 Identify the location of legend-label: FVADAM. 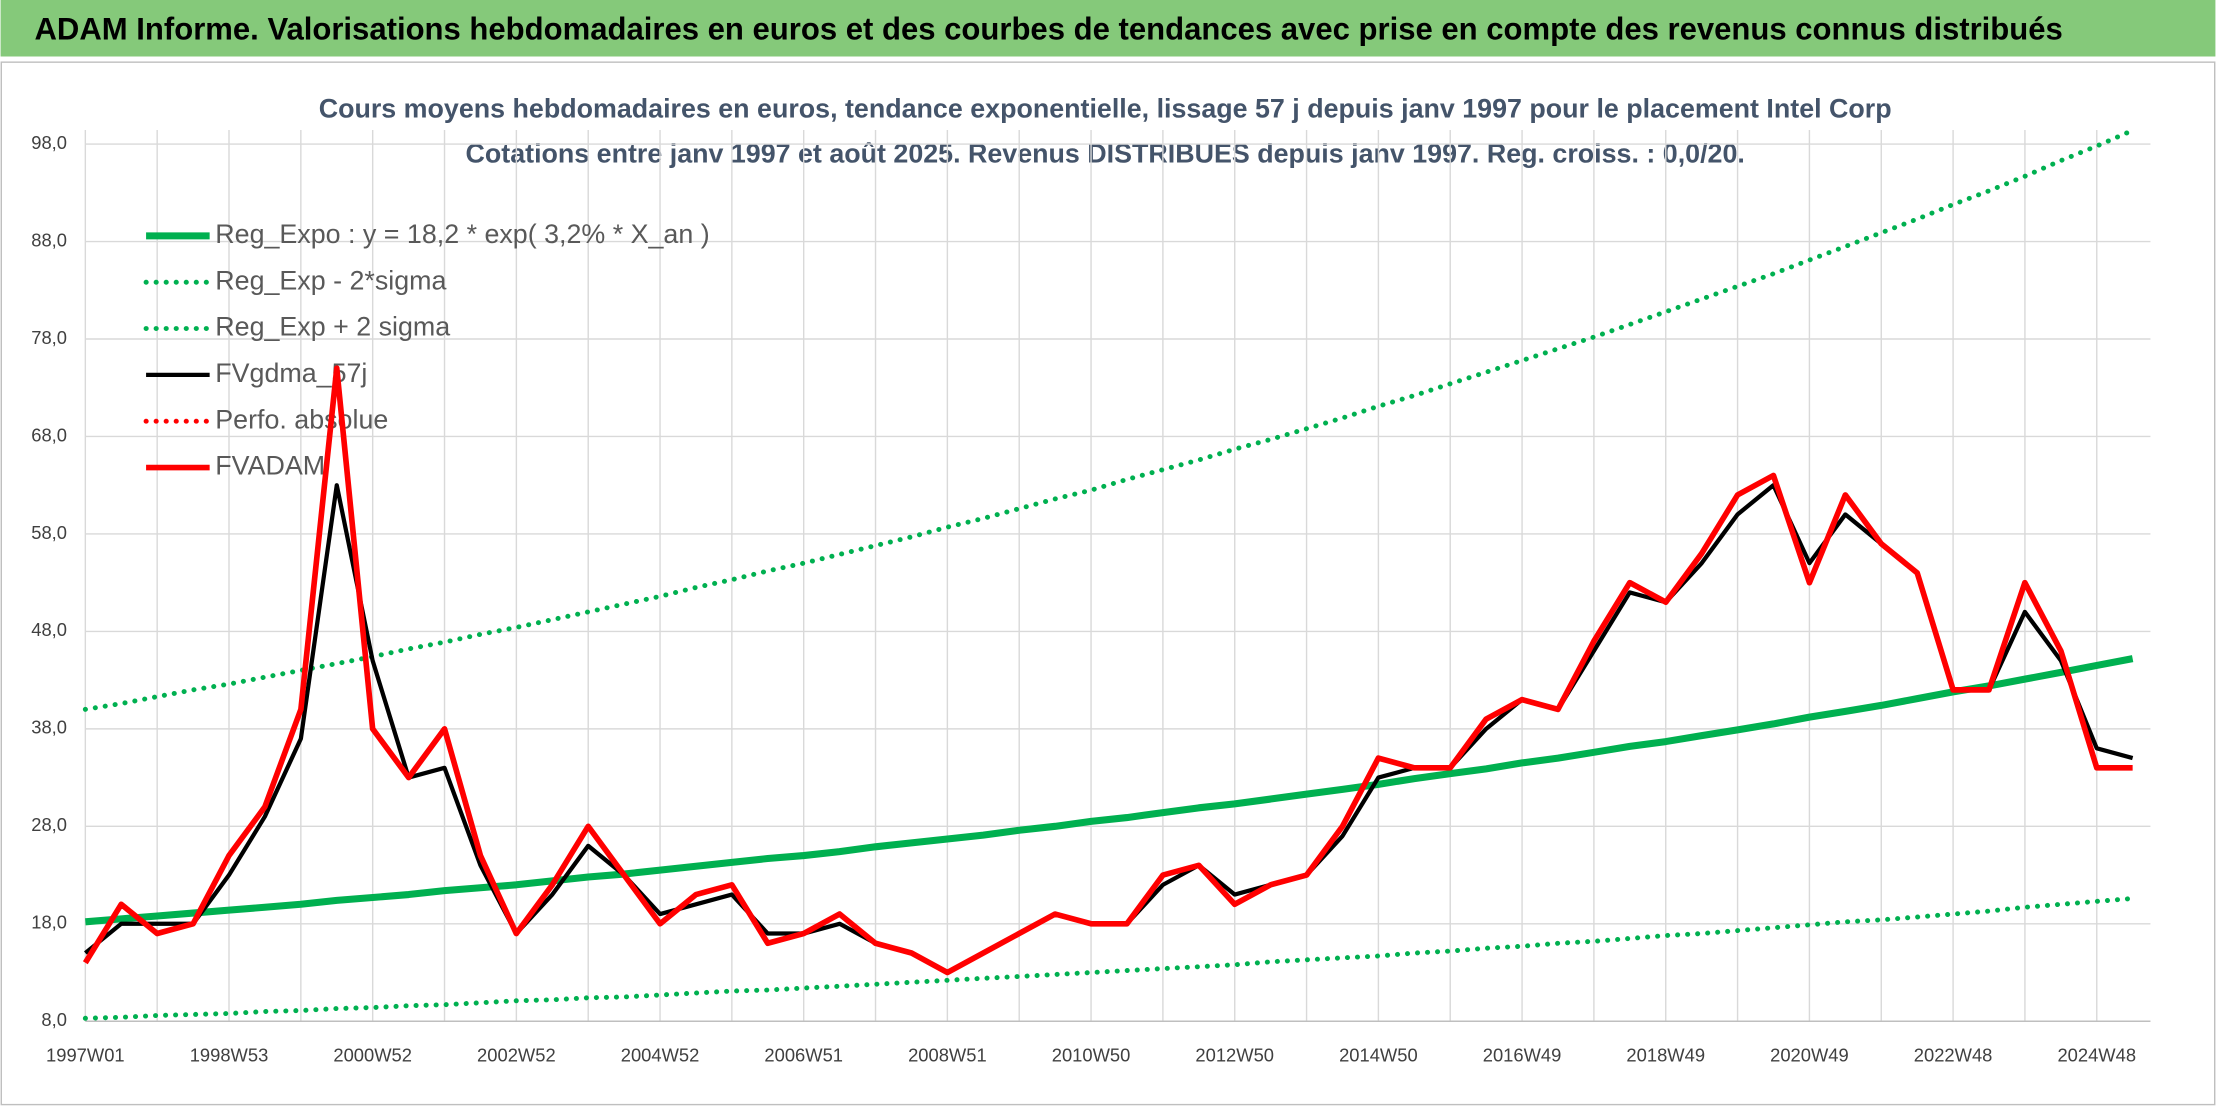
(270, 466).